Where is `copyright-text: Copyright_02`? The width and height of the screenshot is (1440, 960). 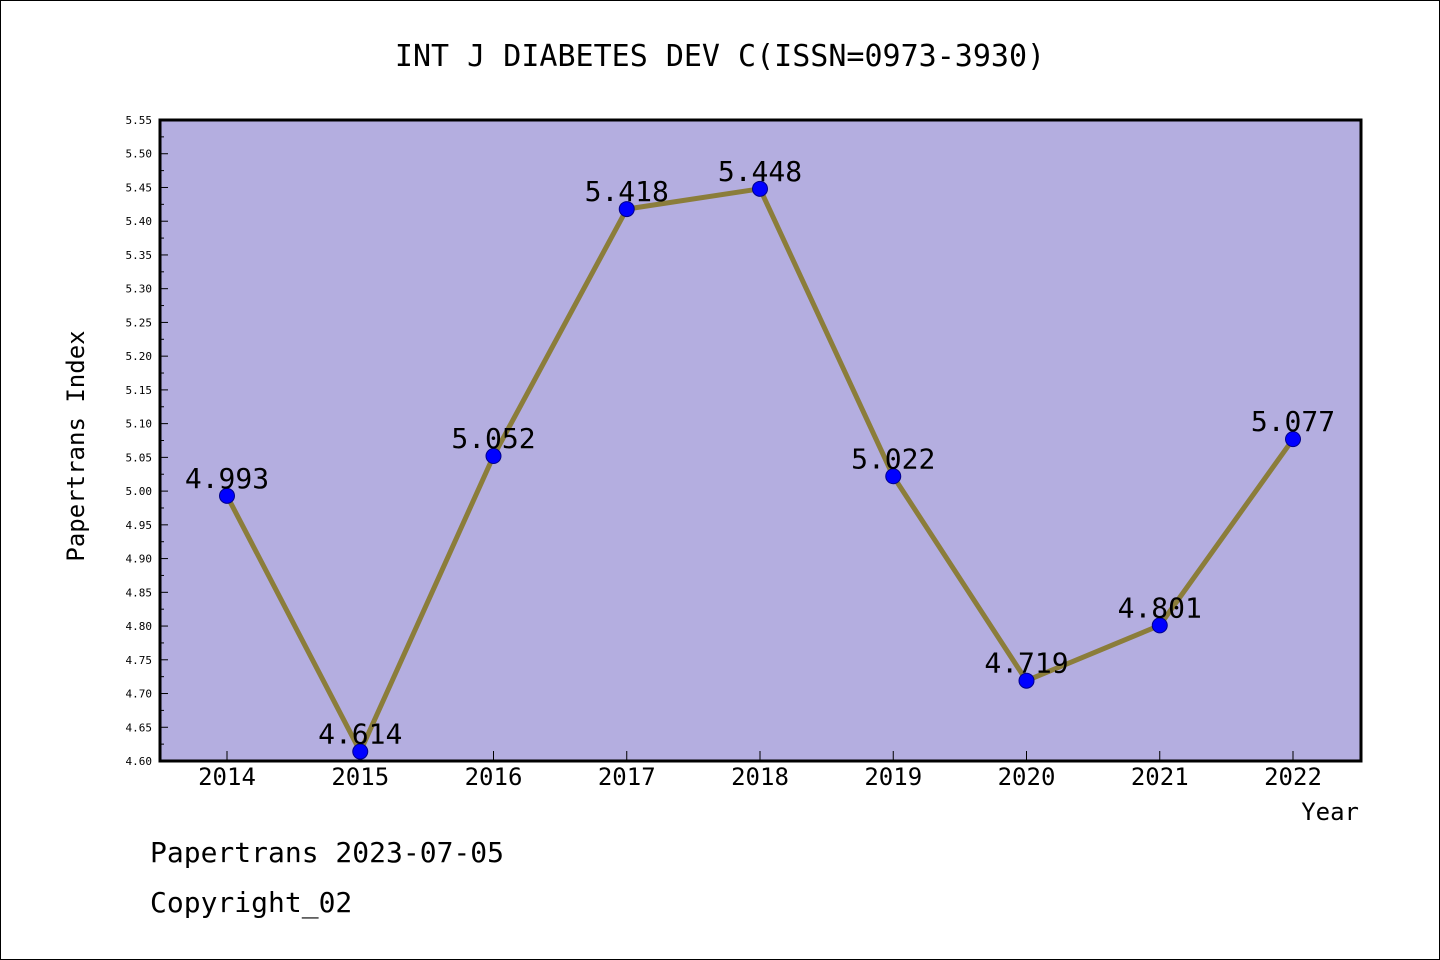 copyright-text: Copyright_02 is located at coordinates (251, 902).